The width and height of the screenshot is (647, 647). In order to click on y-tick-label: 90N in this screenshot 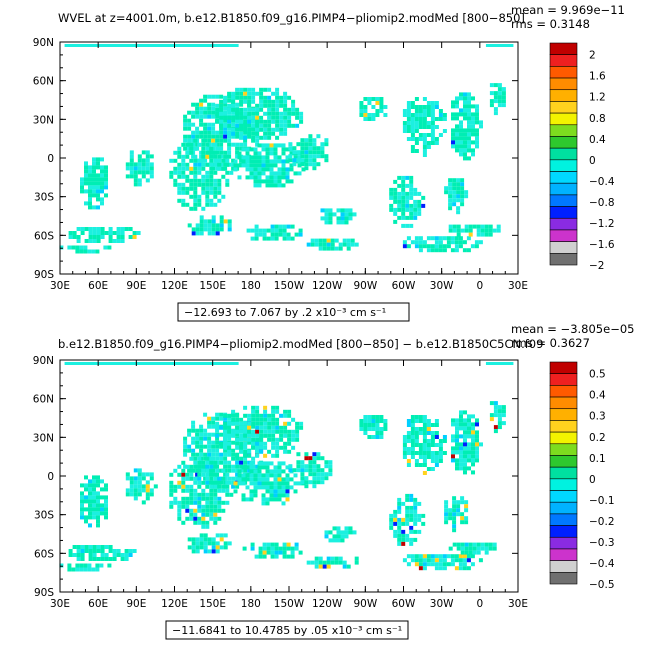, I will do `click(43, 43)`.